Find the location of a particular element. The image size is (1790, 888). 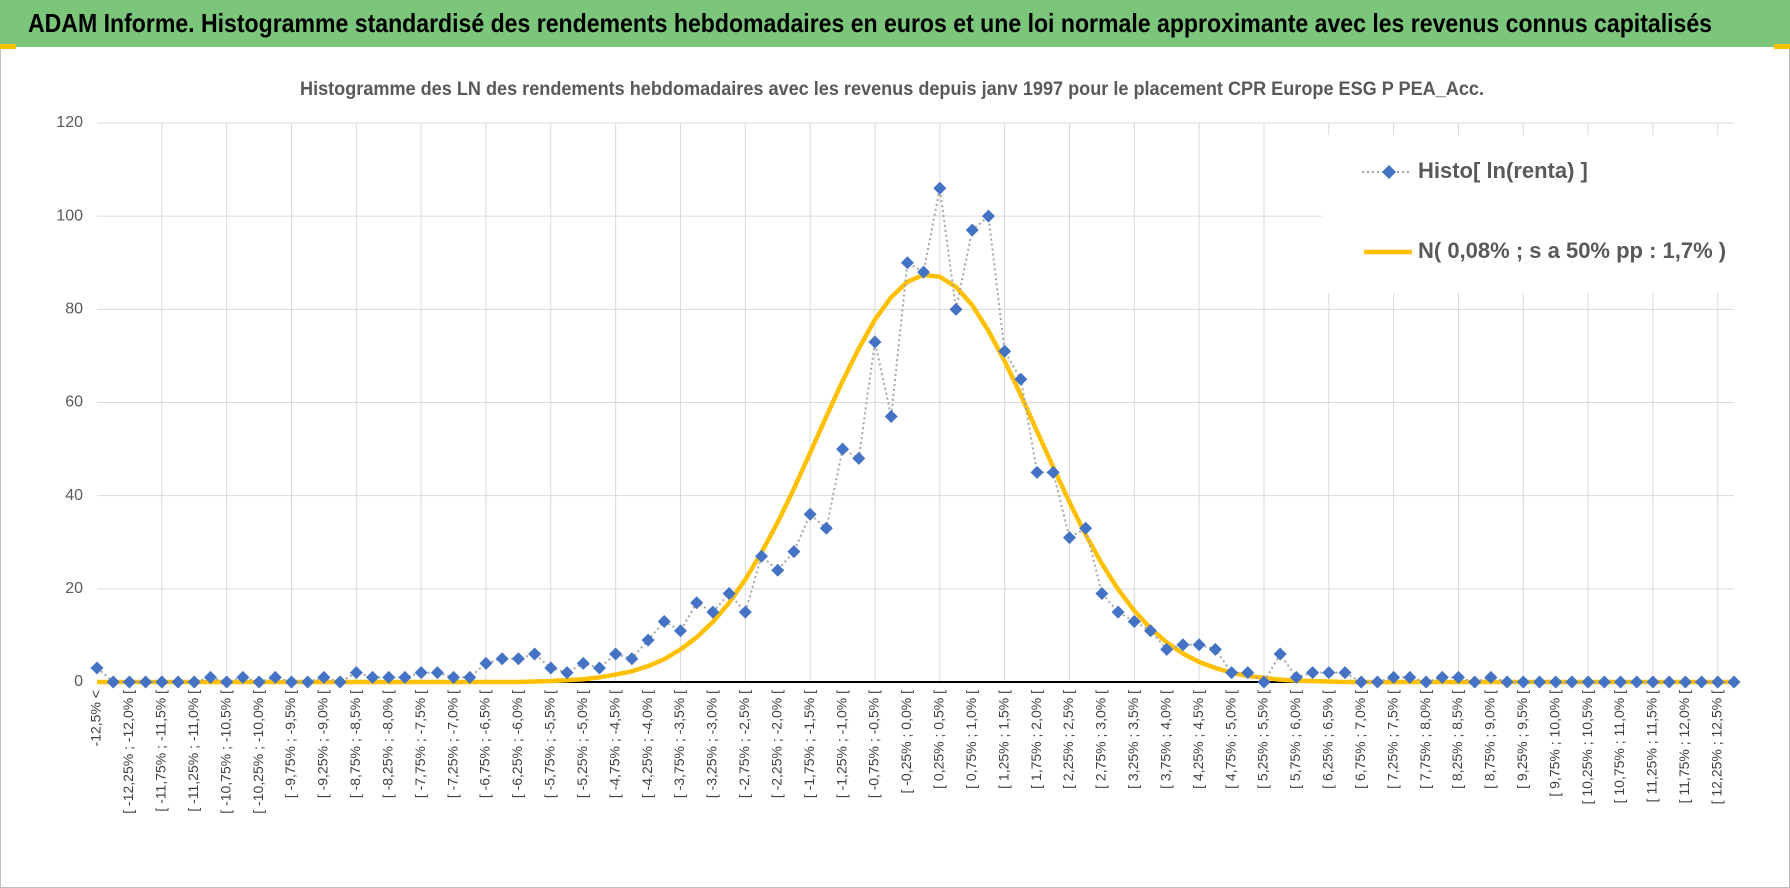

x-tick-label: [ 4,25% ; 4,5% [ is located at coordinates (1198, 739).